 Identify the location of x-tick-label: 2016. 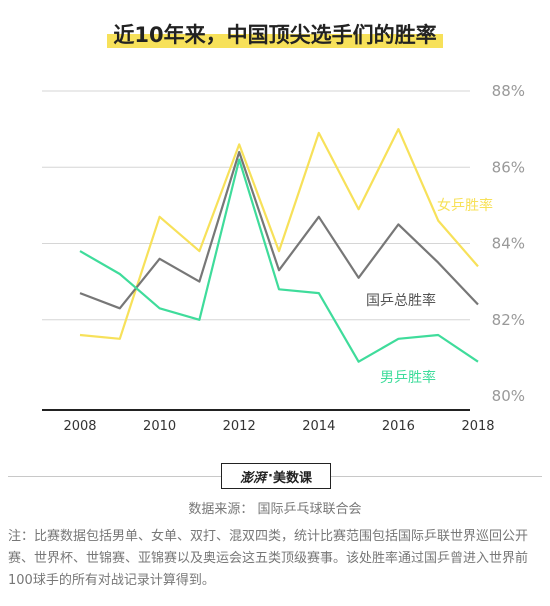
(398, 426).